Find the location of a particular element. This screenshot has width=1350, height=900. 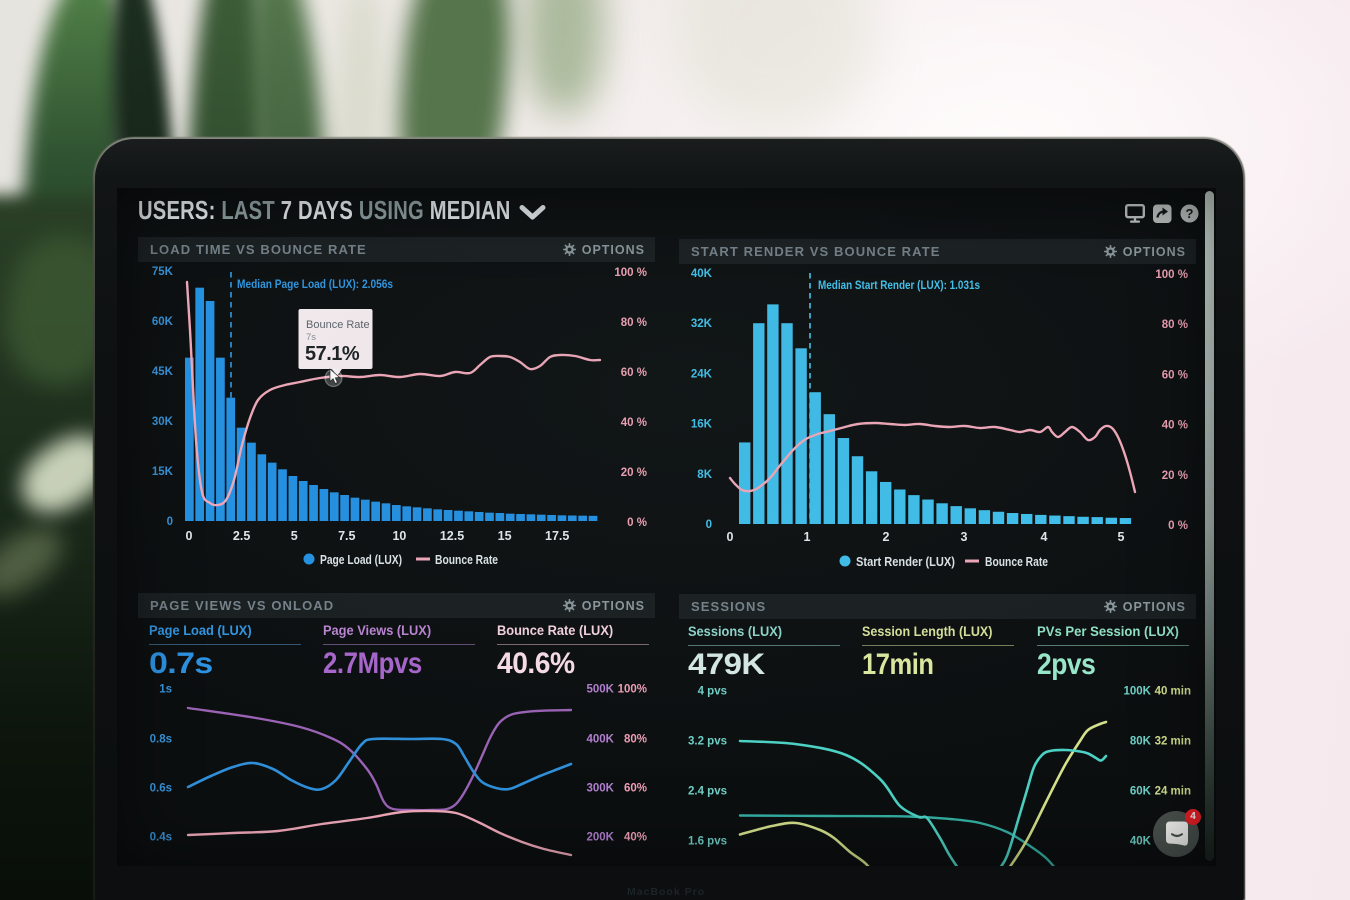

svg-text: 10 is located at coordinates (399, 536).